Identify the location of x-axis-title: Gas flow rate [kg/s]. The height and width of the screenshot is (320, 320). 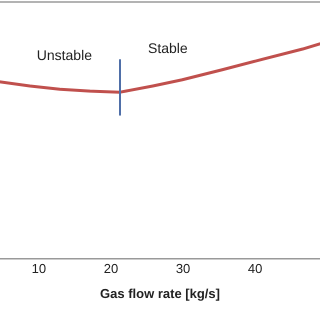
(160, 293).